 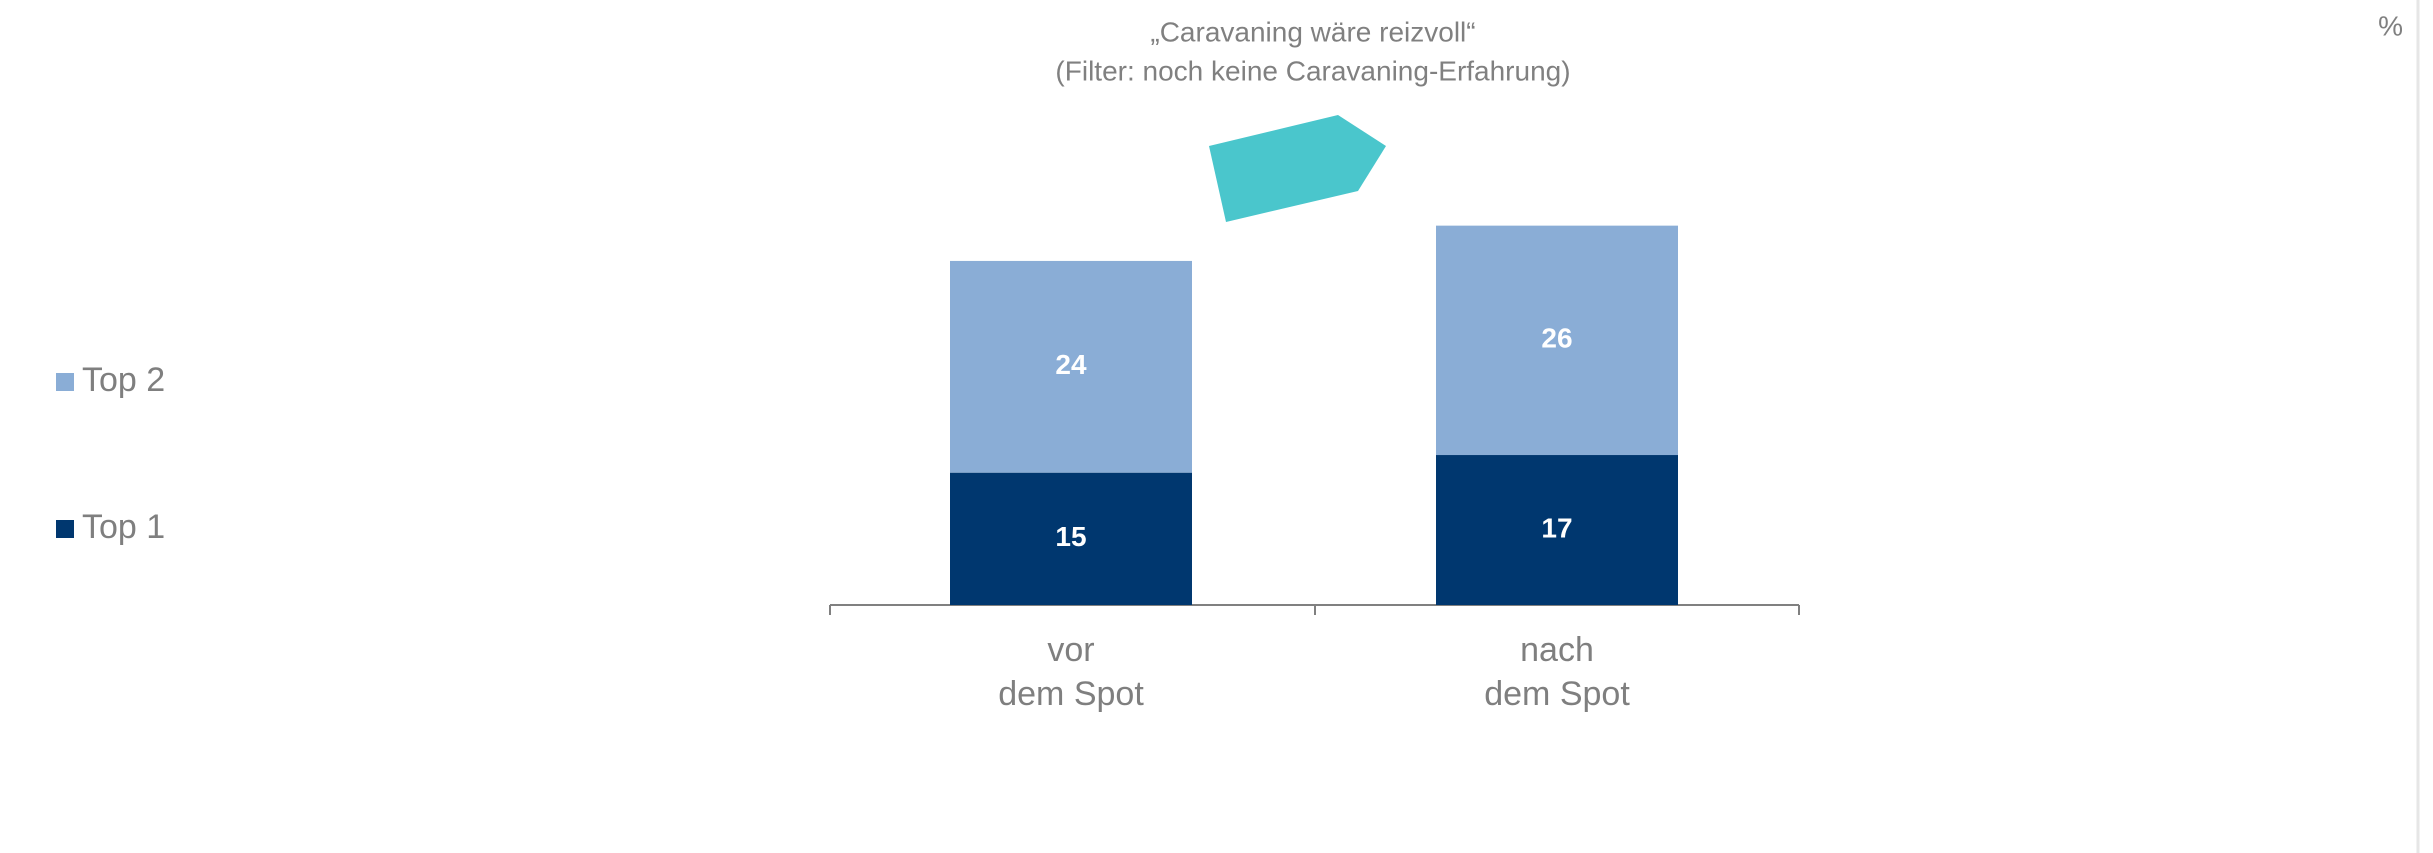 I want to click on chart-title: „Caravaning wäre reizvoll“, so click(x=1312, y=31).